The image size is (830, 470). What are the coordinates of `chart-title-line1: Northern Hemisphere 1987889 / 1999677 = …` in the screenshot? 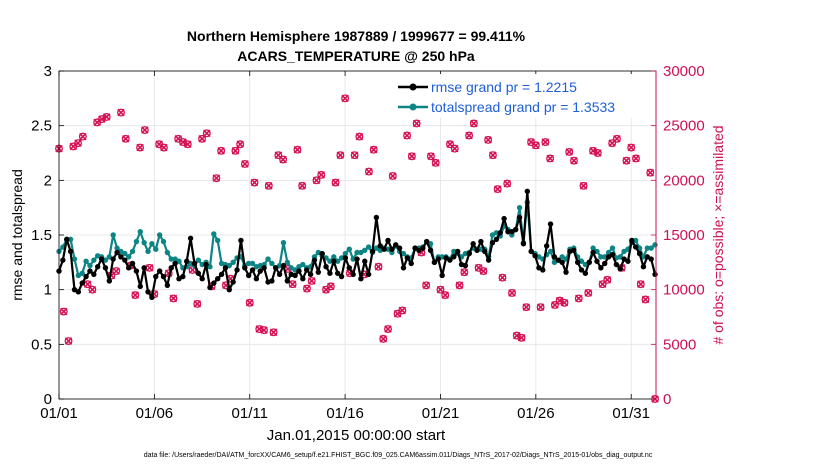 It's located at (356, 36).